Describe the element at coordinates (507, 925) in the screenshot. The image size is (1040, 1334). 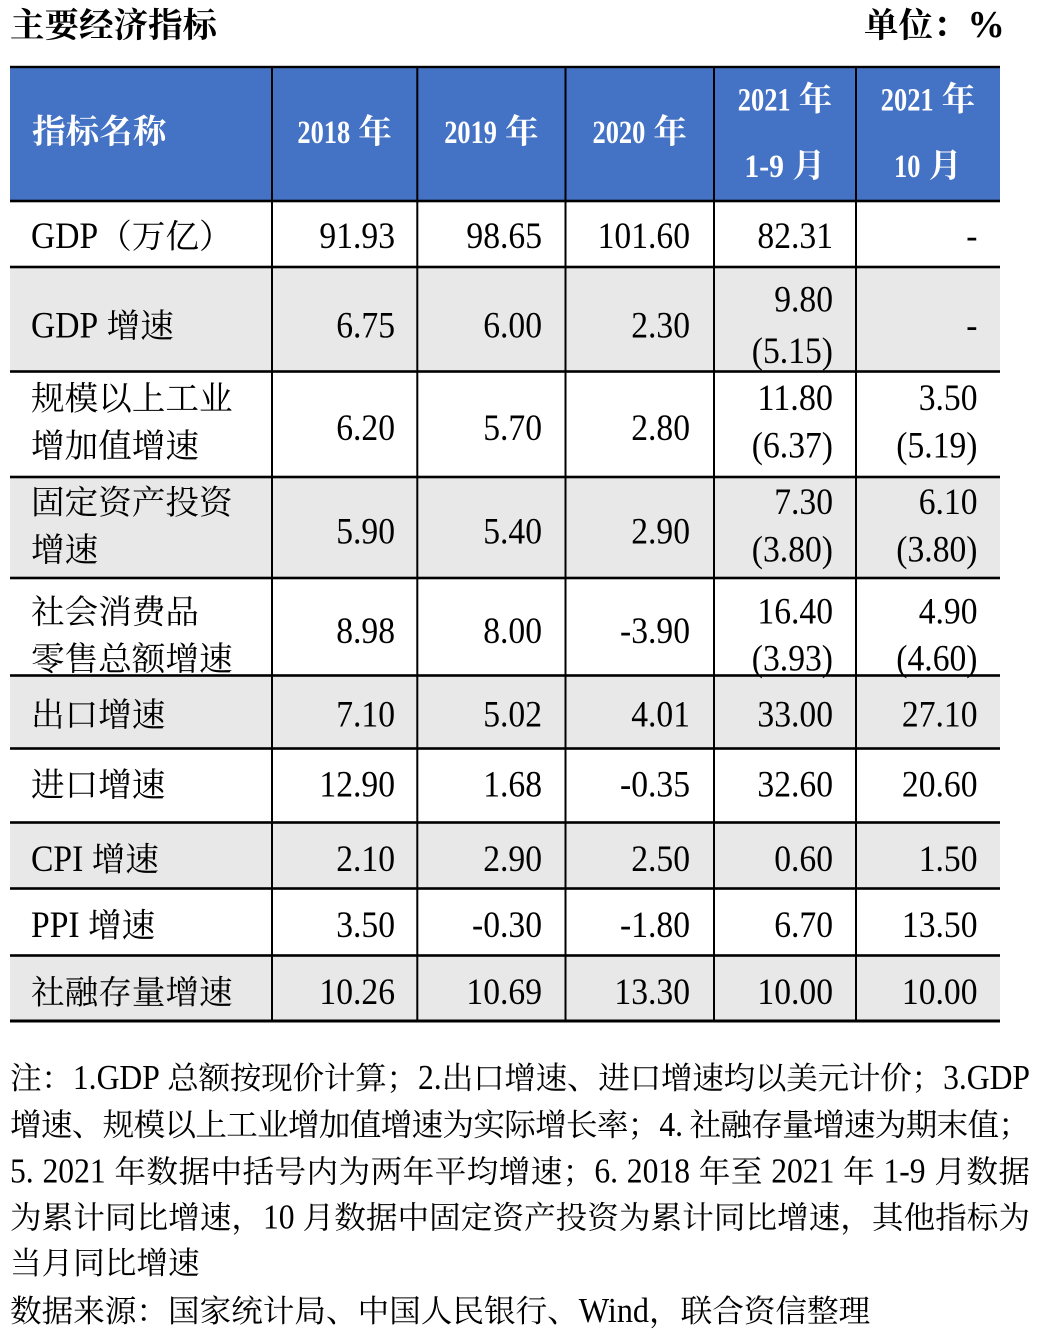
I see `svg-text: -0.30` at that location.